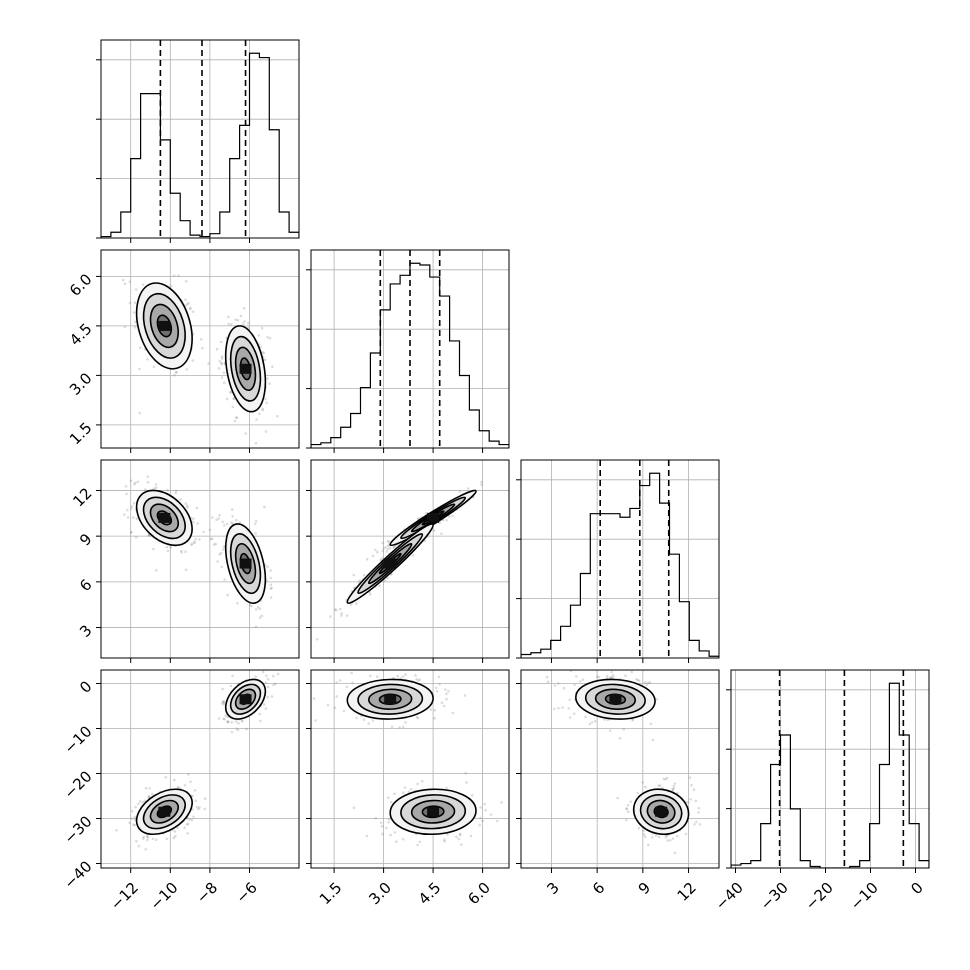 Image resolution: width=970 pixels, height=970 pixels. I want to click on x-tick-label: −10, so click(164, 896).